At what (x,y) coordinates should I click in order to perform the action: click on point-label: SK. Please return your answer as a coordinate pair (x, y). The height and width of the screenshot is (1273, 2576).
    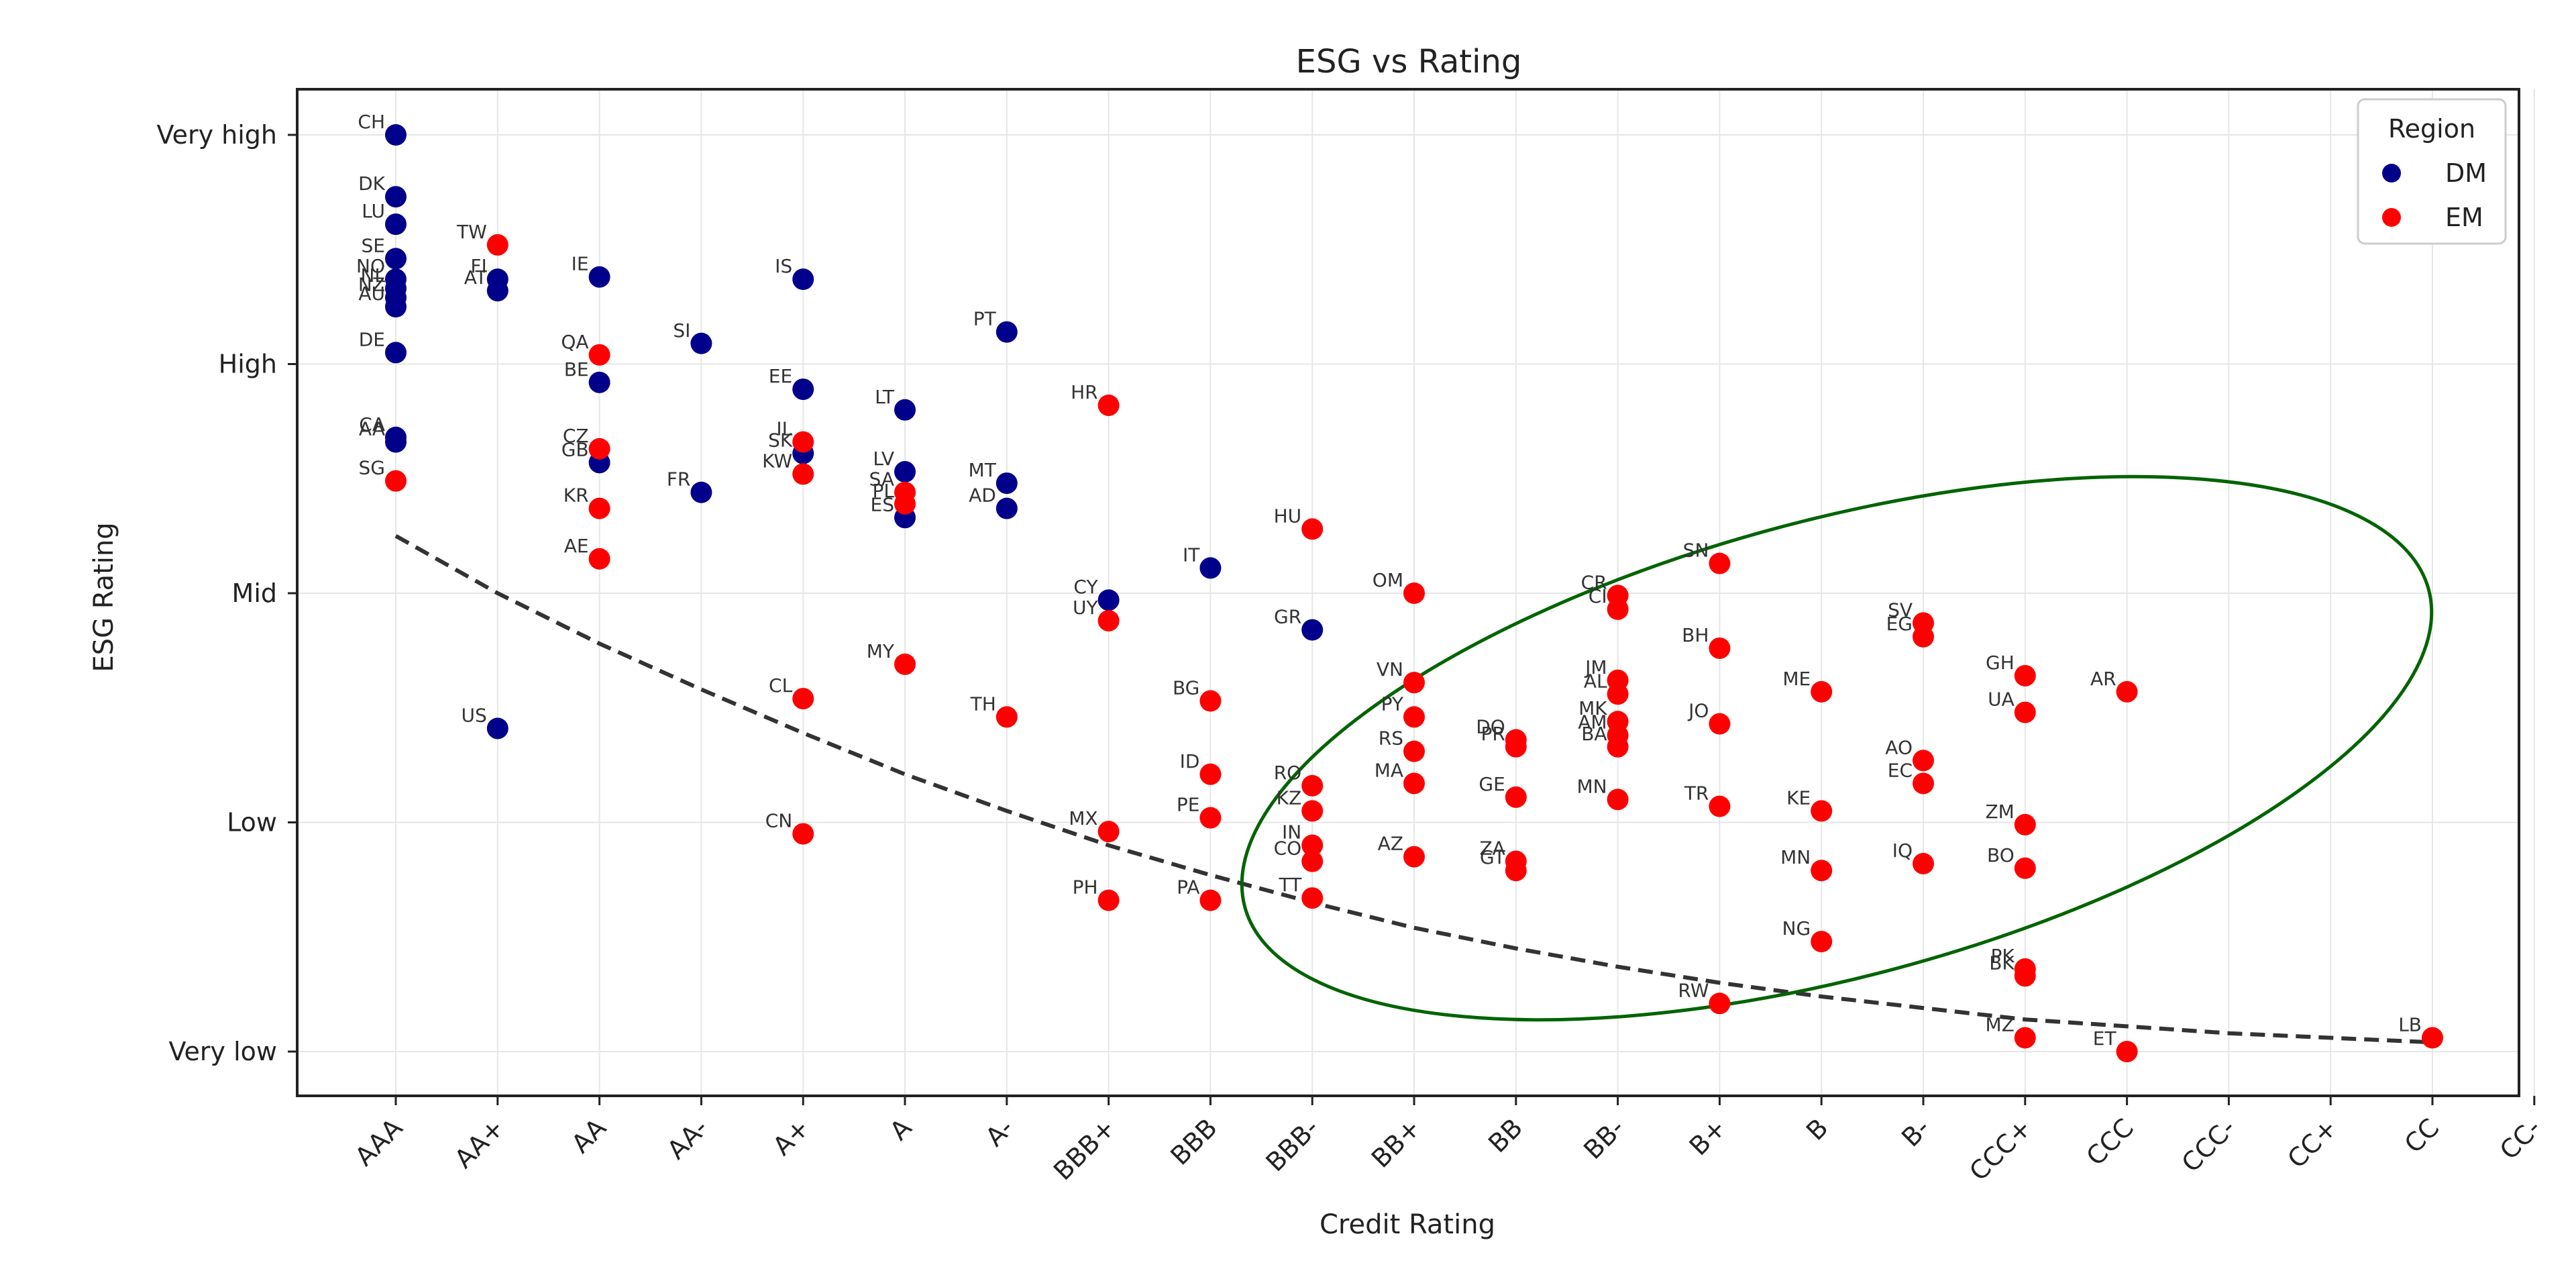
    Looking at the image, I should click on (780, 440).